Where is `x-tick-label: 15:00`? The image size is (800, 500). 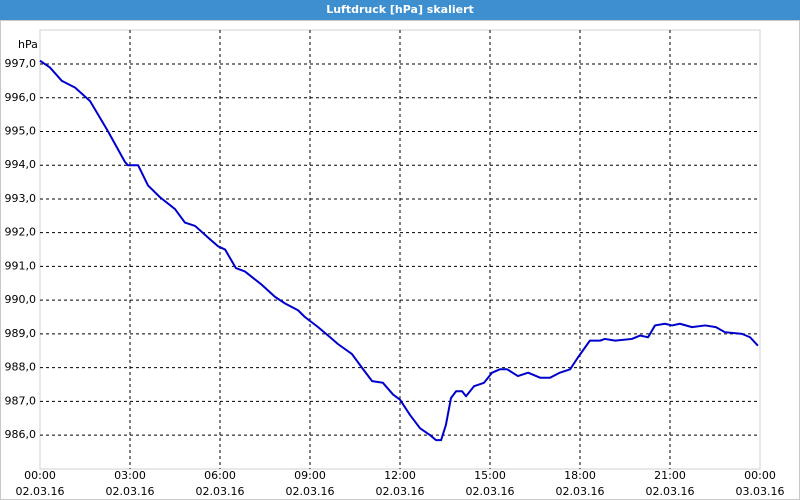 x-tick-label: 15:00 is located at coordinates (490, 475).